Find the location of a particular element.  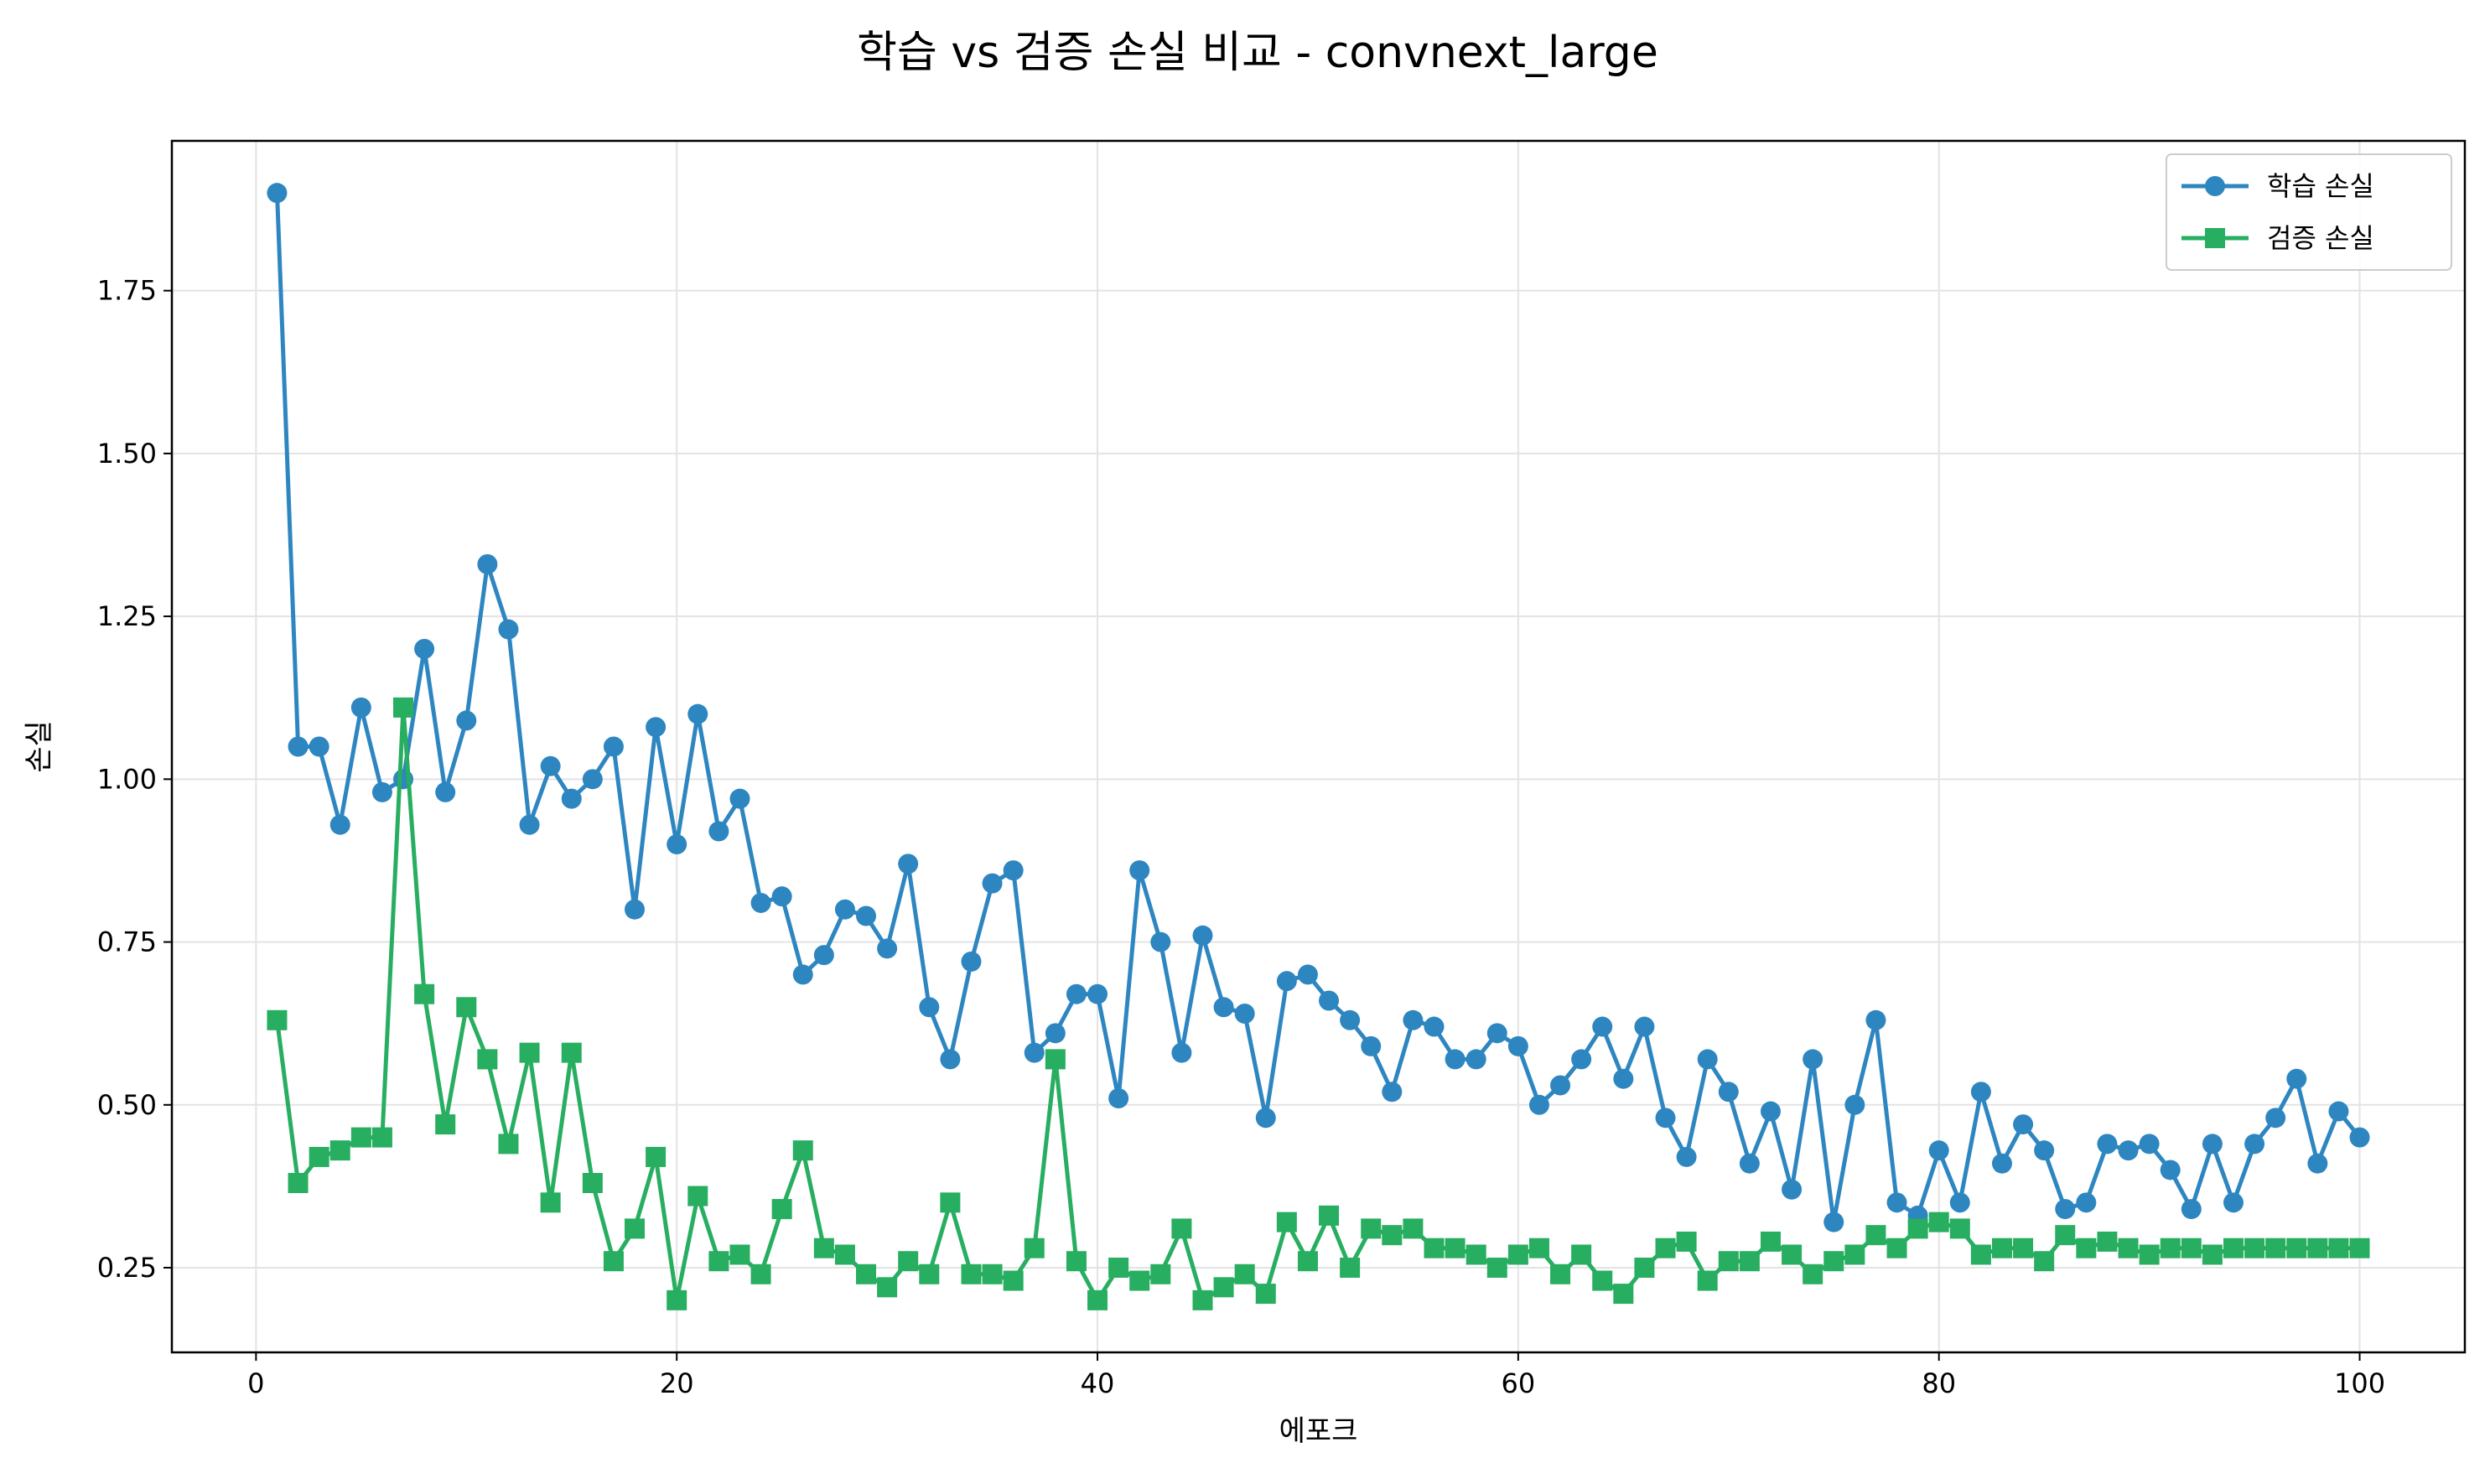

y-tick-label: 1.75 is located at coordinates (127, 291).